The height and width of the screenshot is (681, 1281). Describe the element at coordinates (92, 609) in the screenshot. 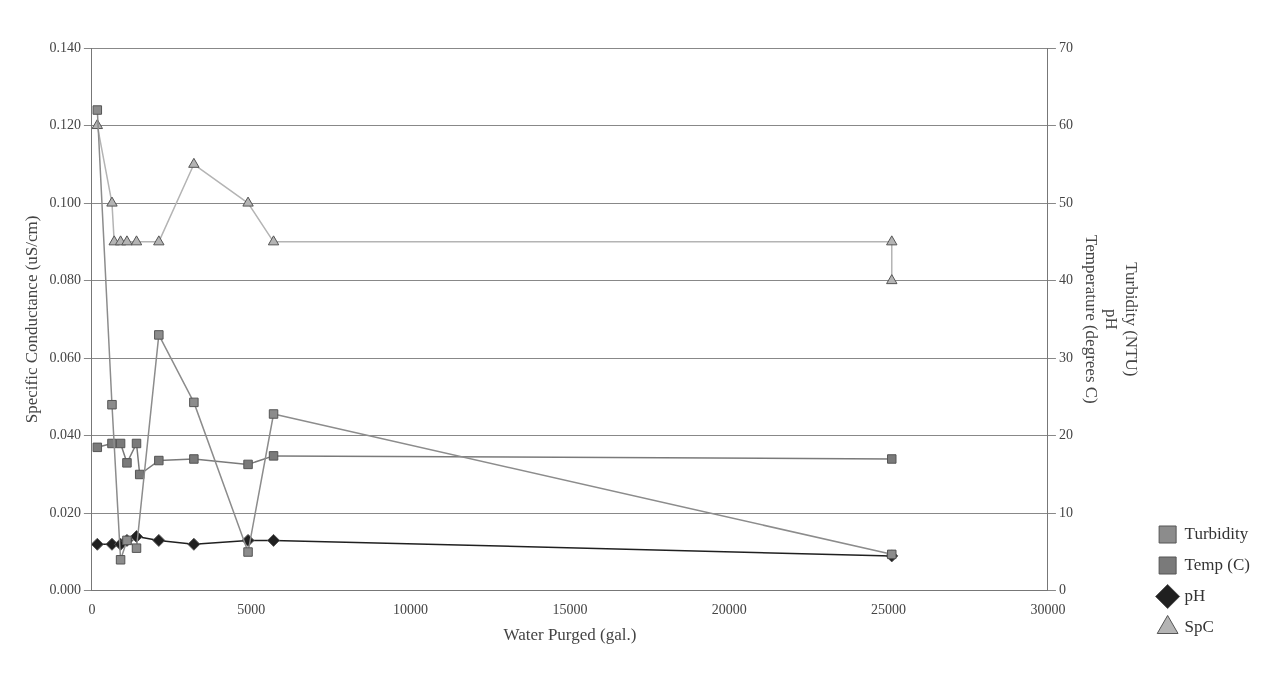

I see `x-tick-label: 0` at that location.